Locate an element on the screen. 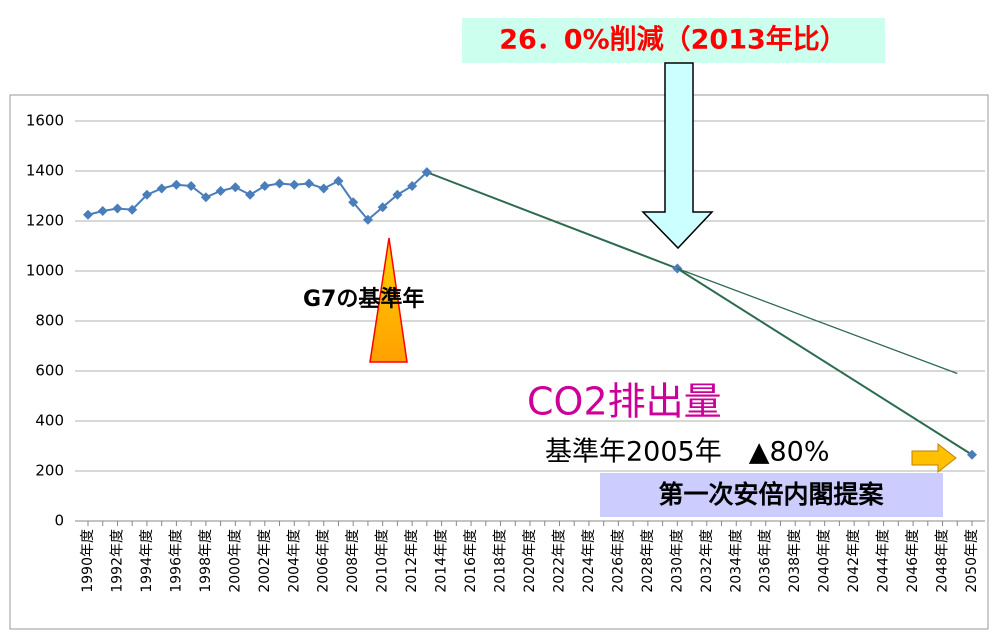 The width and height of the screenshot is (993, 632). x-tick-label: 2016年度 is located at coordinates (471, 561).